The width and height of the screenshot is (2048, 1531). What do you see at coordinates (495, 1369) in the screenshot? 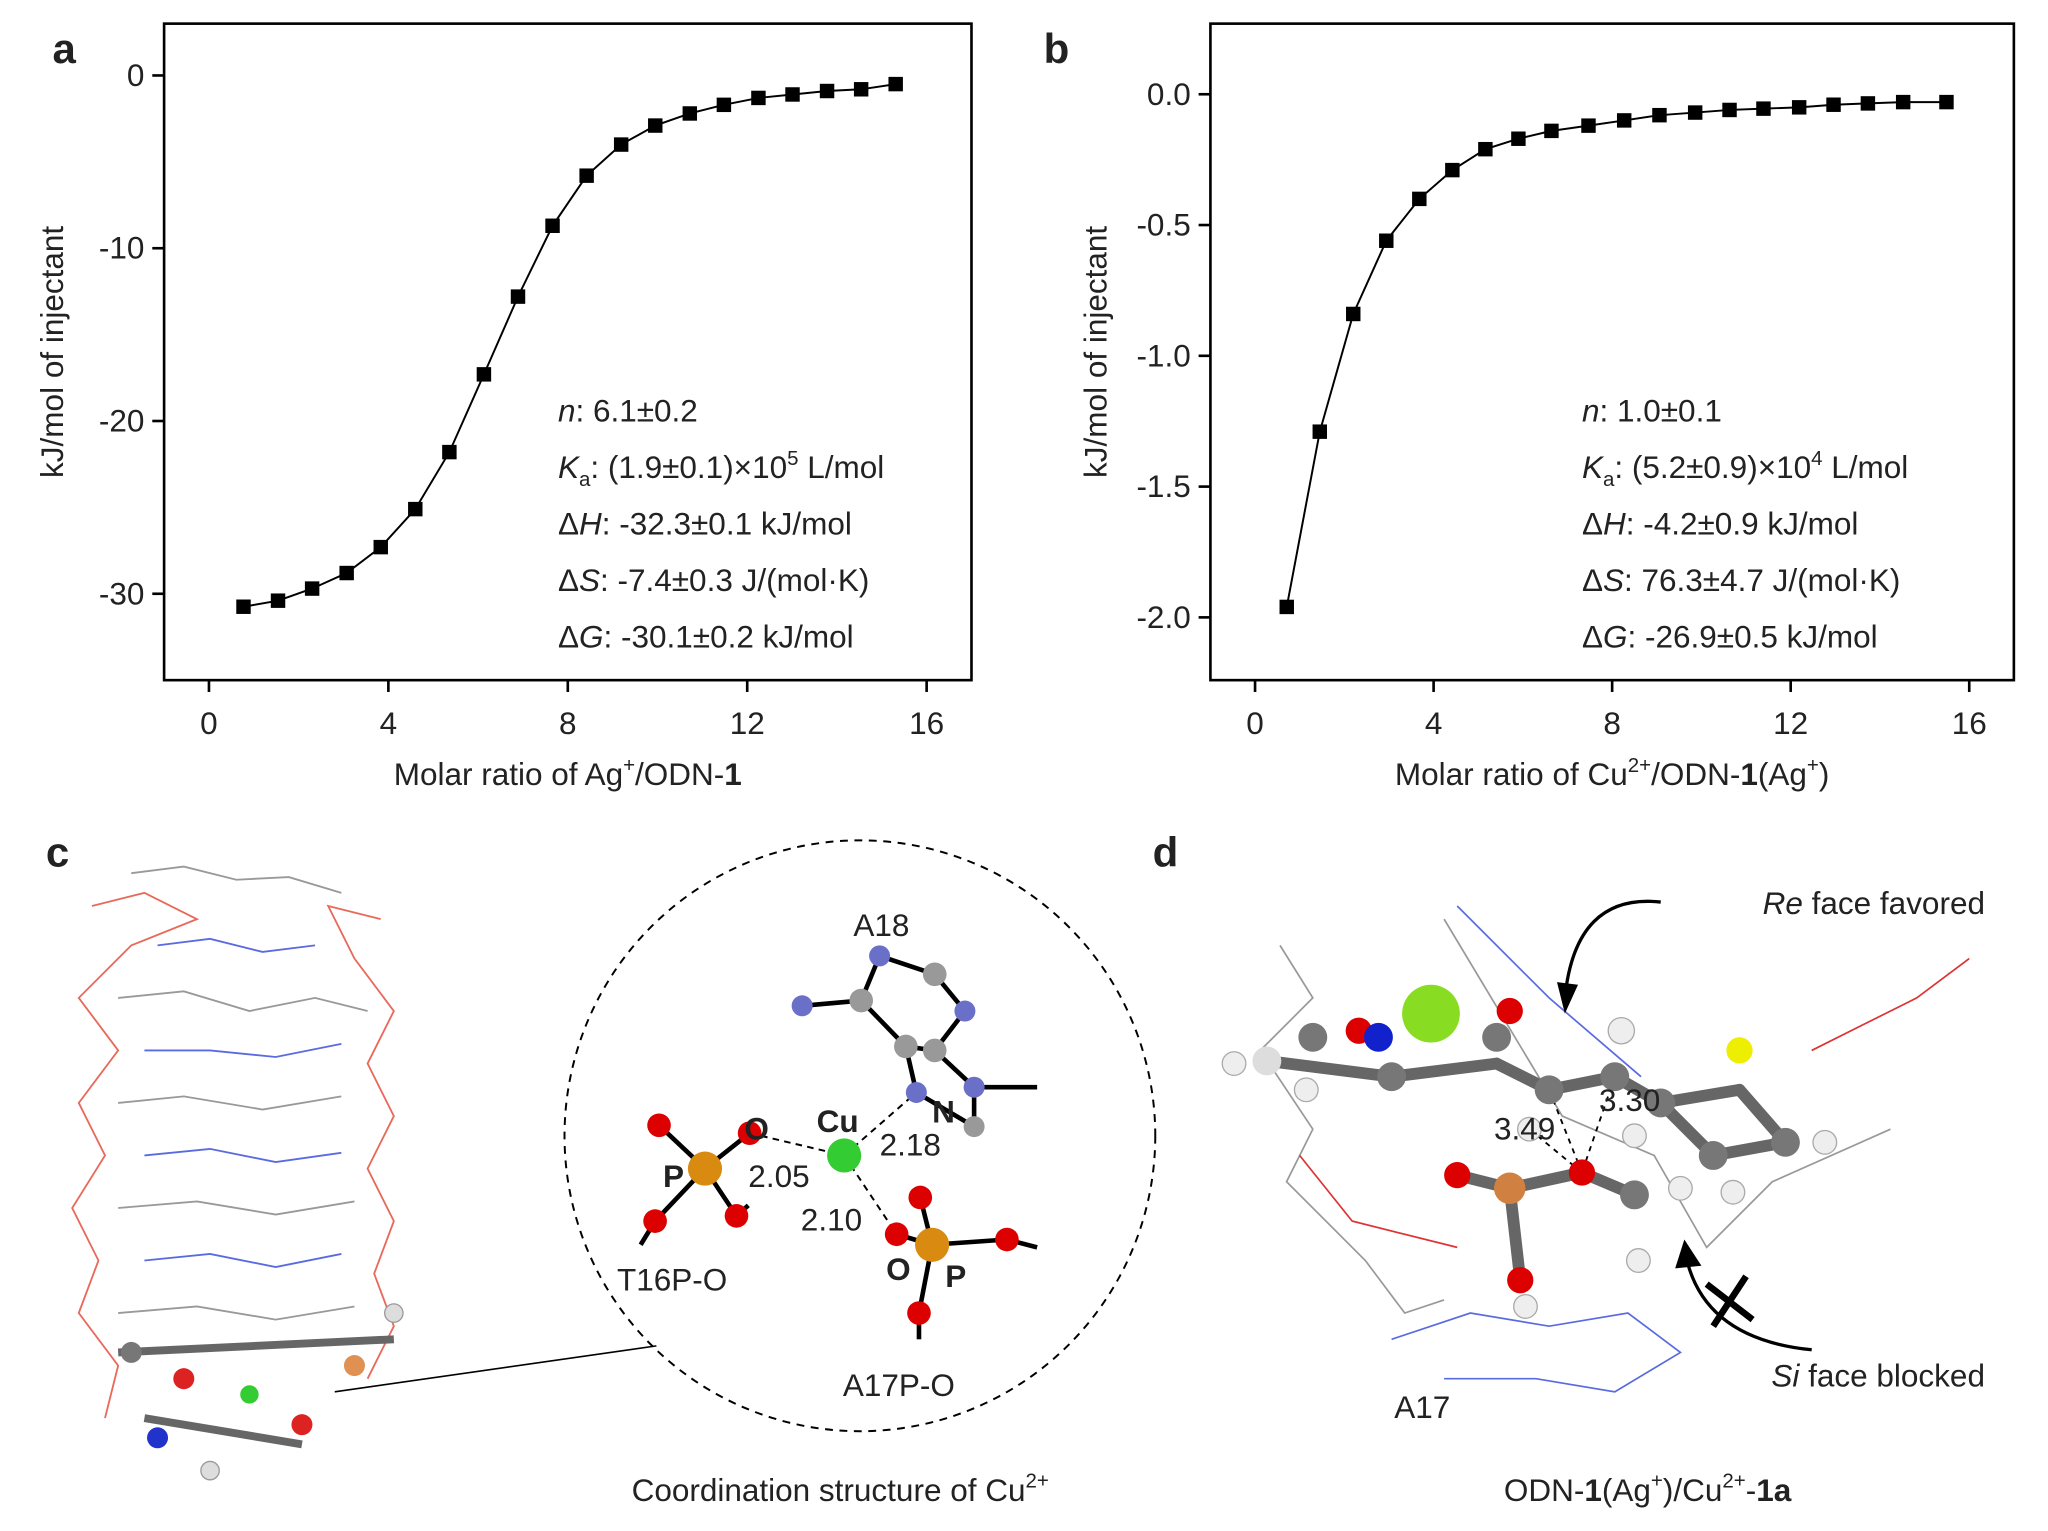
I see `callout-line` at bounding box center [495, 1369].